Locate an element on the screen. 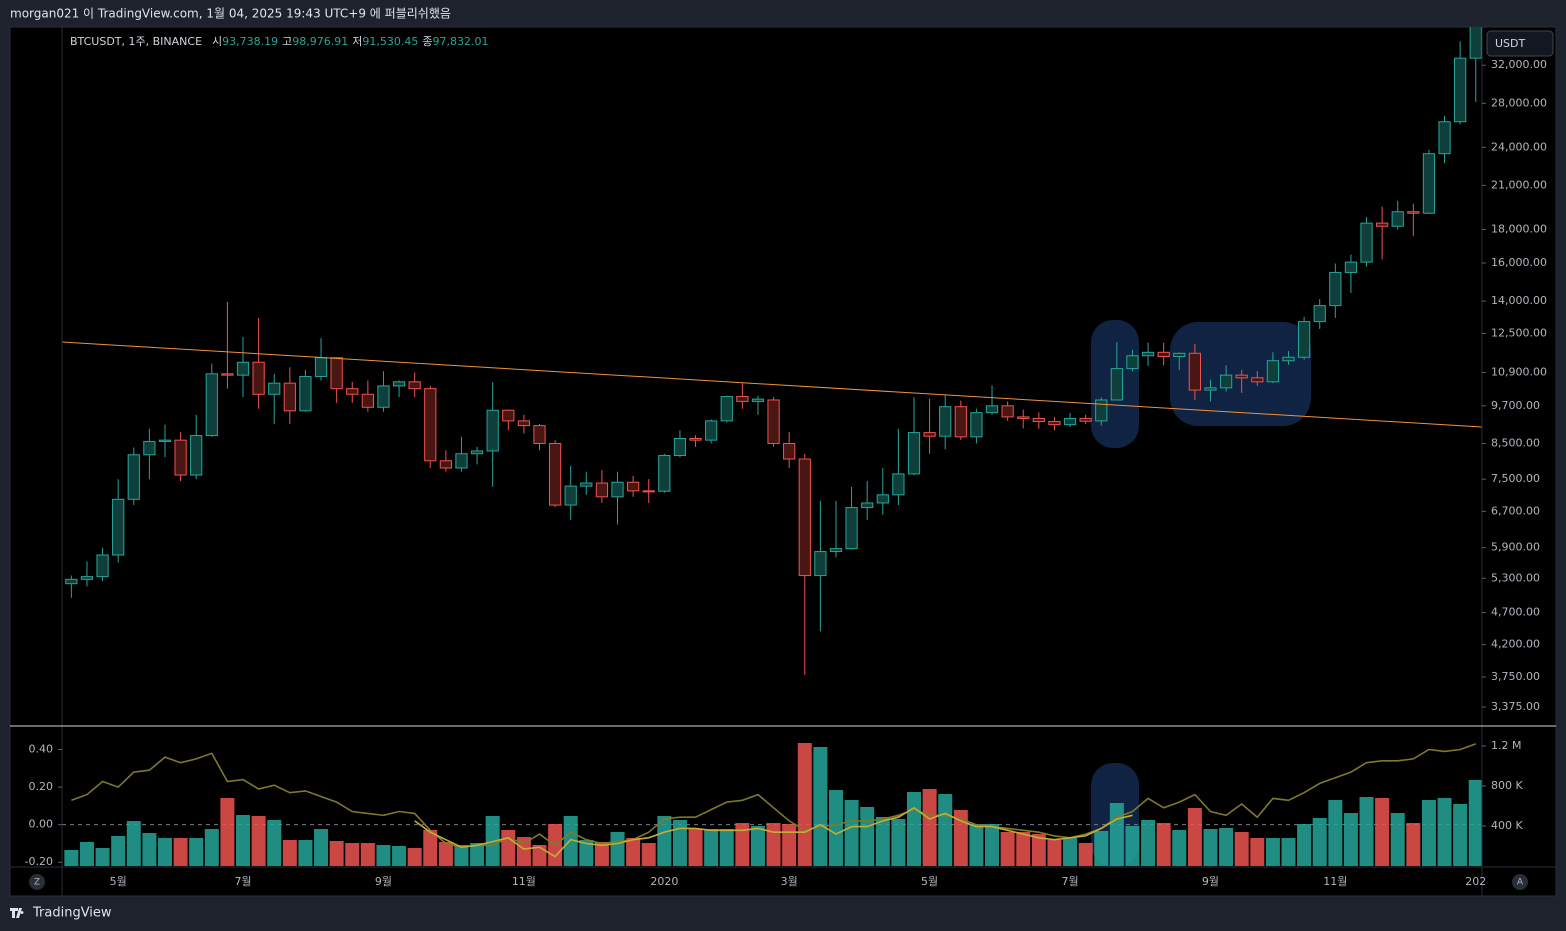  indicator-pane is located at coordinates (772, 804).